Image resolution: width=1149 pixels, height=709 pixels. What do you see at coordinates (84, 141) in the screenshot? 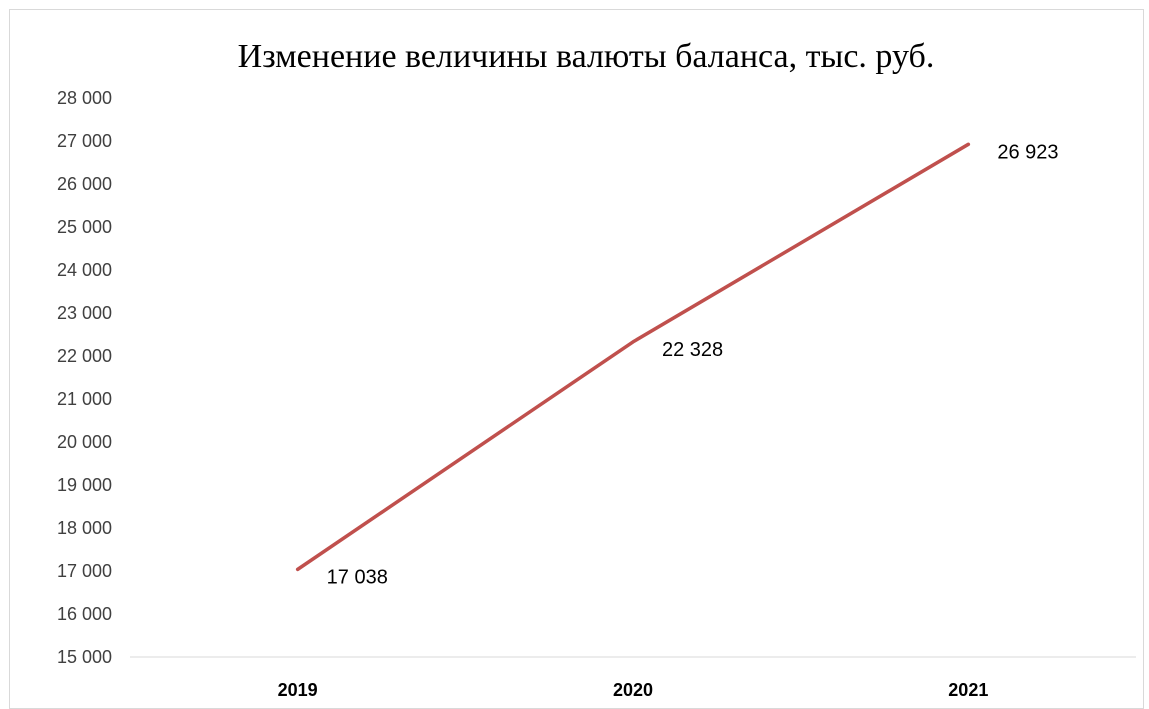
I see `y-tick-label: 27 000` at bounding box center [84, 141].